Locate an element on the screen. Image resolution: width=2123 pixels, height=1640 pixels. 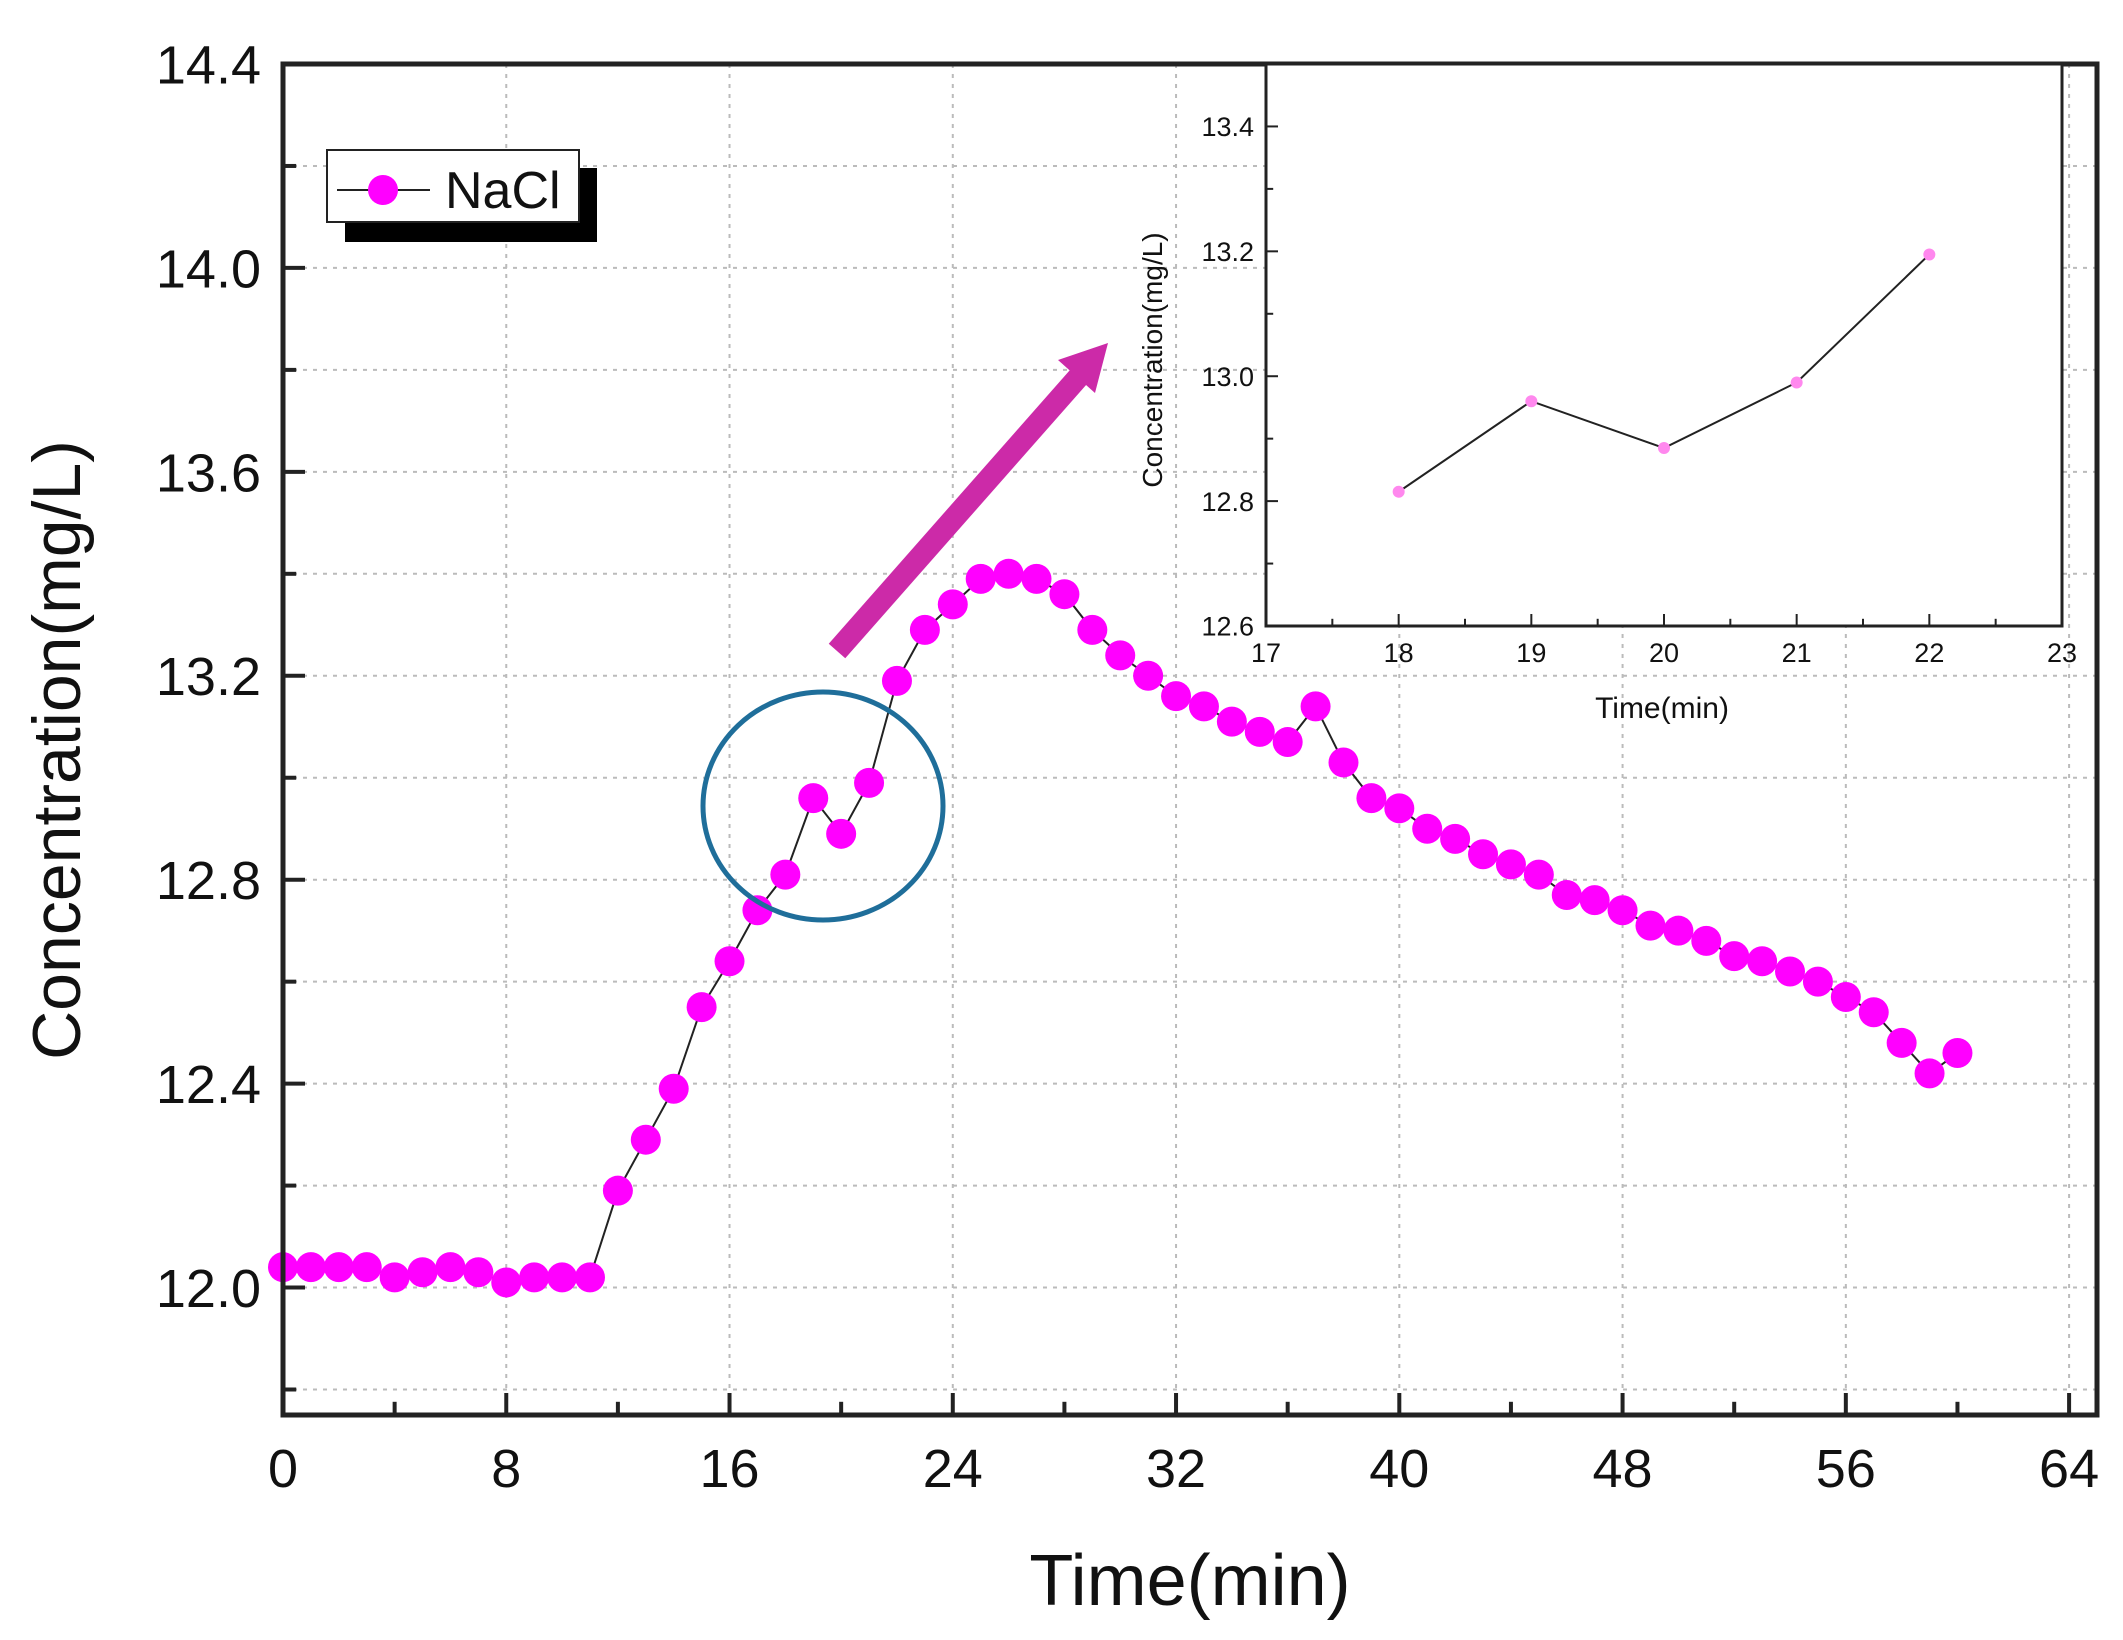
x-tick-label: 24 is located at coordinates (953, 1469).